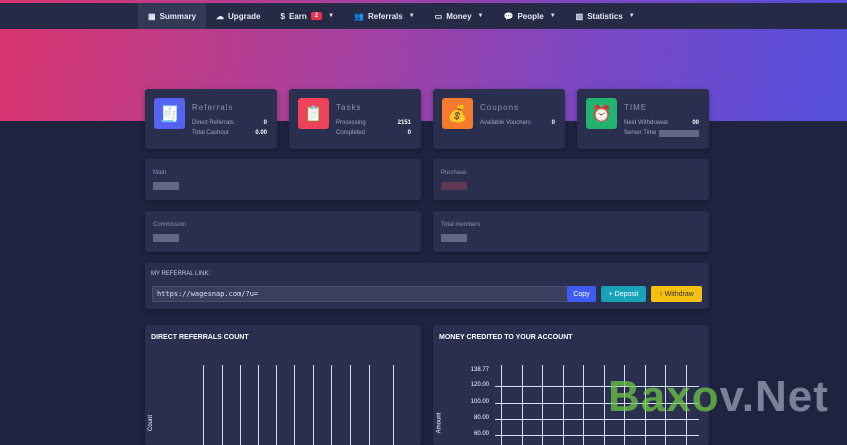 The image size is (847, 445). I want to click on main-balance: Main, so click(283, 179).